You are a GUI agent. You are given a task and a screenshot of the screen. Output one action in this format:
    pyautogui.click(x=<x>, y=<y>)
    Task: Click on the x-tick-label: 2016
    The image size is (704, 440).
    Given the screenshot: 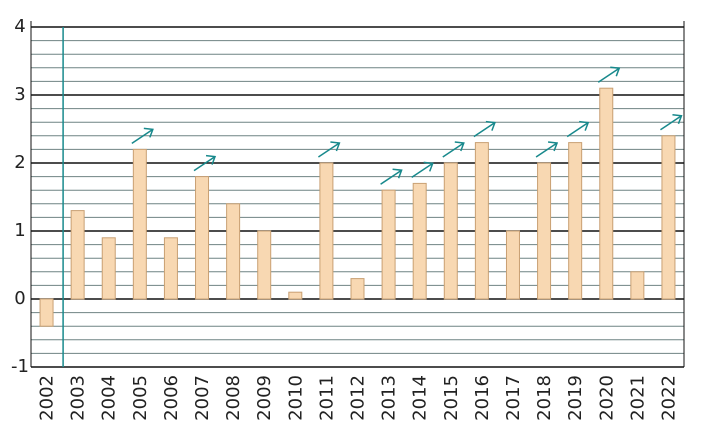 What is the action you would take?
    pyautogui.click(x=482, y=398)
    